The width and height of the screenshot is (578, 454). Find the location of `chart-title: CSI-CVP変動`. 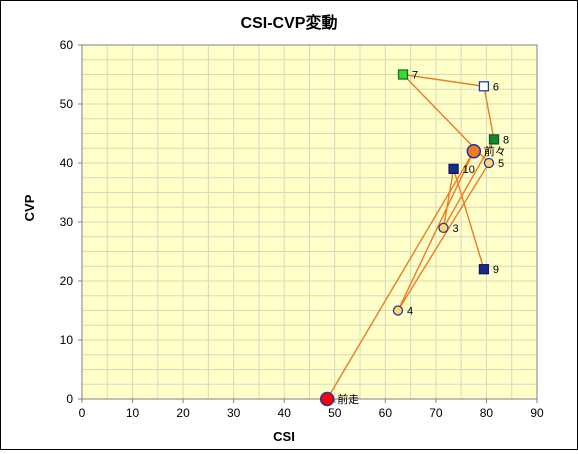

chart-title: CSI-CVP変動 is located at coordinates (289, 22).